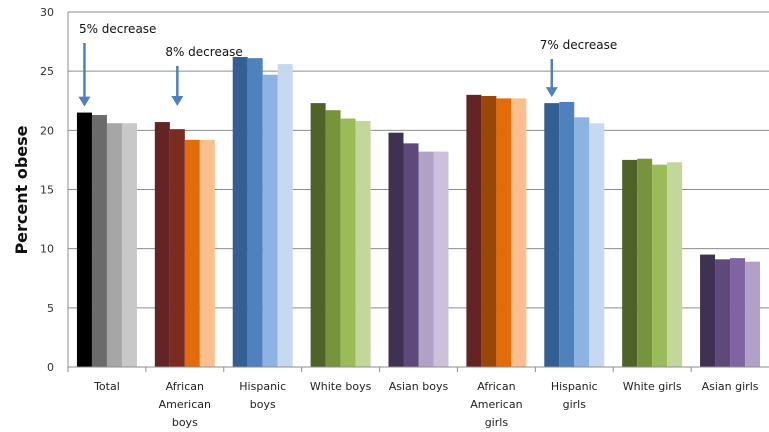 The image size is (769, 432). What do you see at coordinates (579, 45) in the screenshot?
I see `annotation-label: 7% decrease` at bounding box center [579, 45].